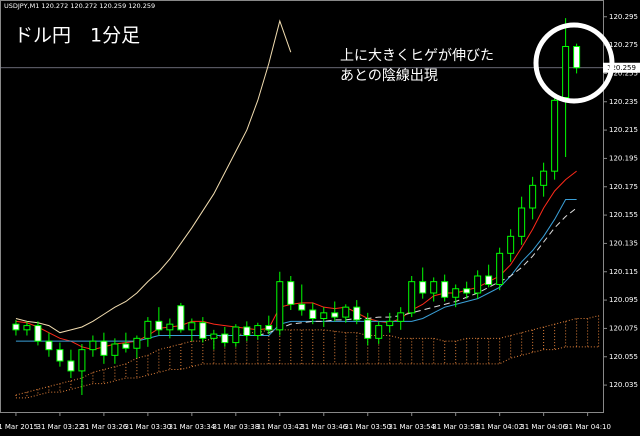 The image size is (640, 436). Describe the element at coordinates (417, 56) in the screenshot. I see `annotation: 上に大きくヒゲが伸びた` at that location.